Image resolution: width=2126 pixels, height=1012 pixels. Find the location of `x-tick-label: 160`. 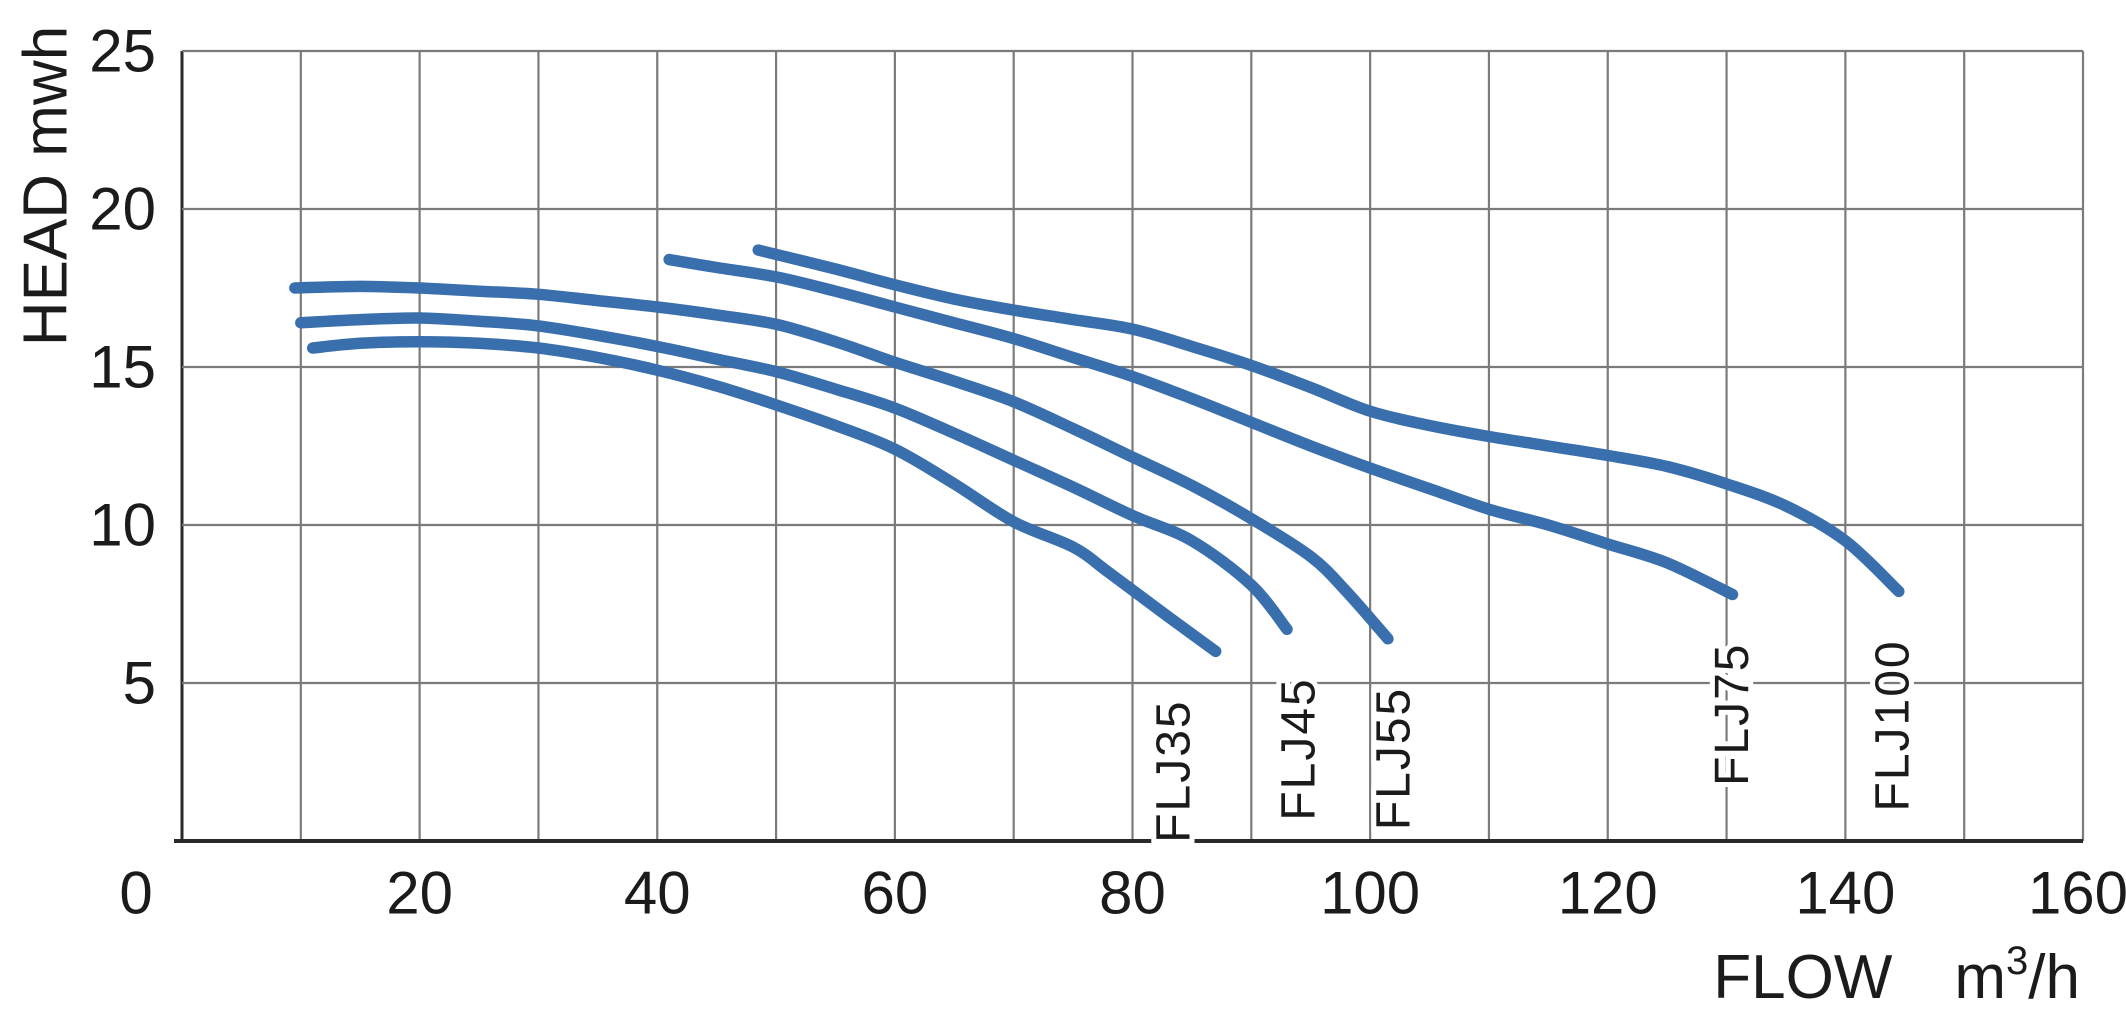

x-tick-label: 160 is located at coordinates (2077, 893).